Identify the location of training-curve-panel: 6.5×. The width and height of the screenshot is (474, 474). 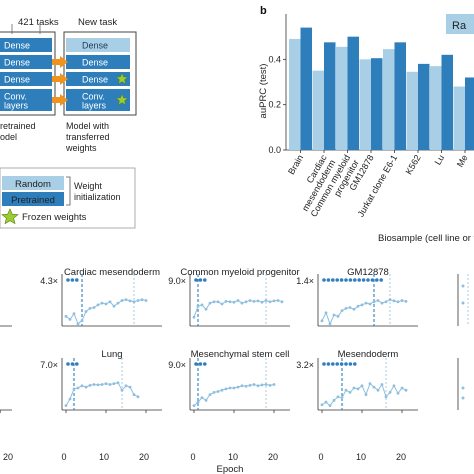
(6, 411).